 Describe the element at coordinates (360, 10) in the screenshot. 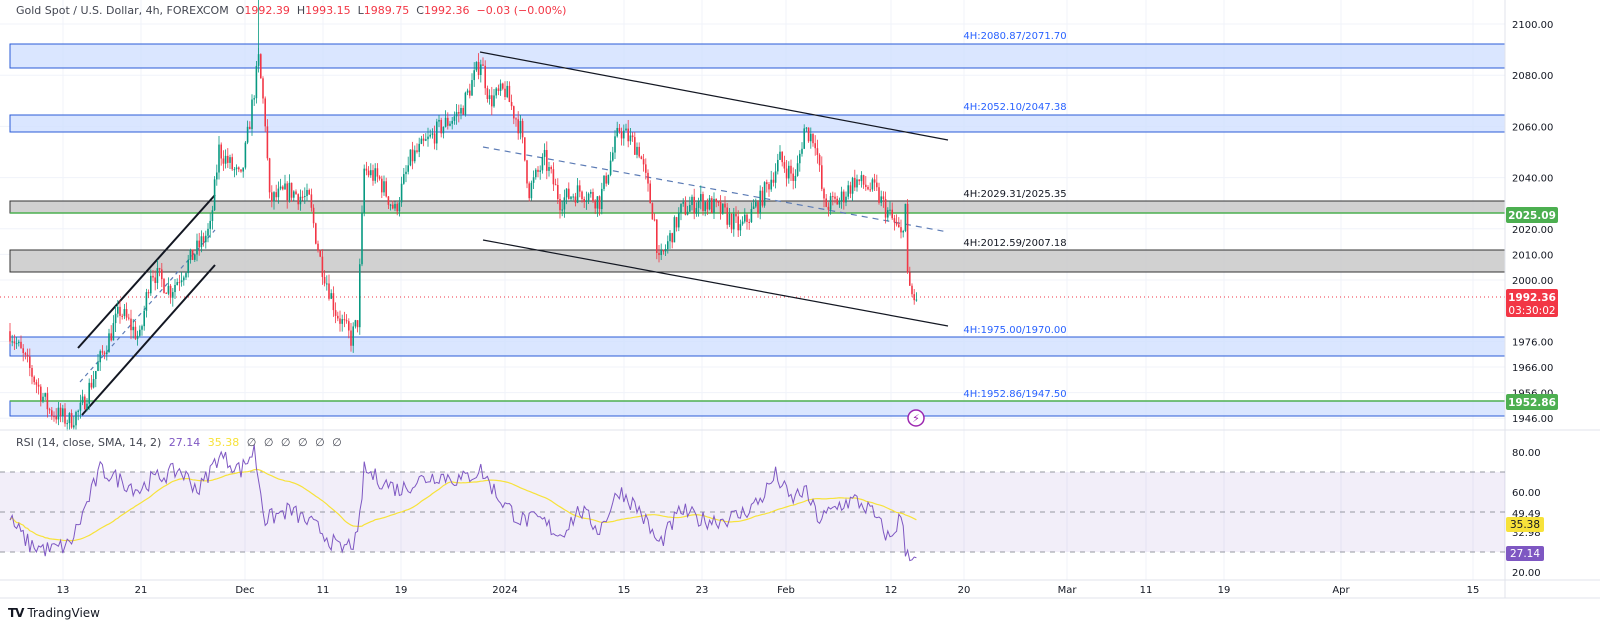

I see `low-label: L` at that location.